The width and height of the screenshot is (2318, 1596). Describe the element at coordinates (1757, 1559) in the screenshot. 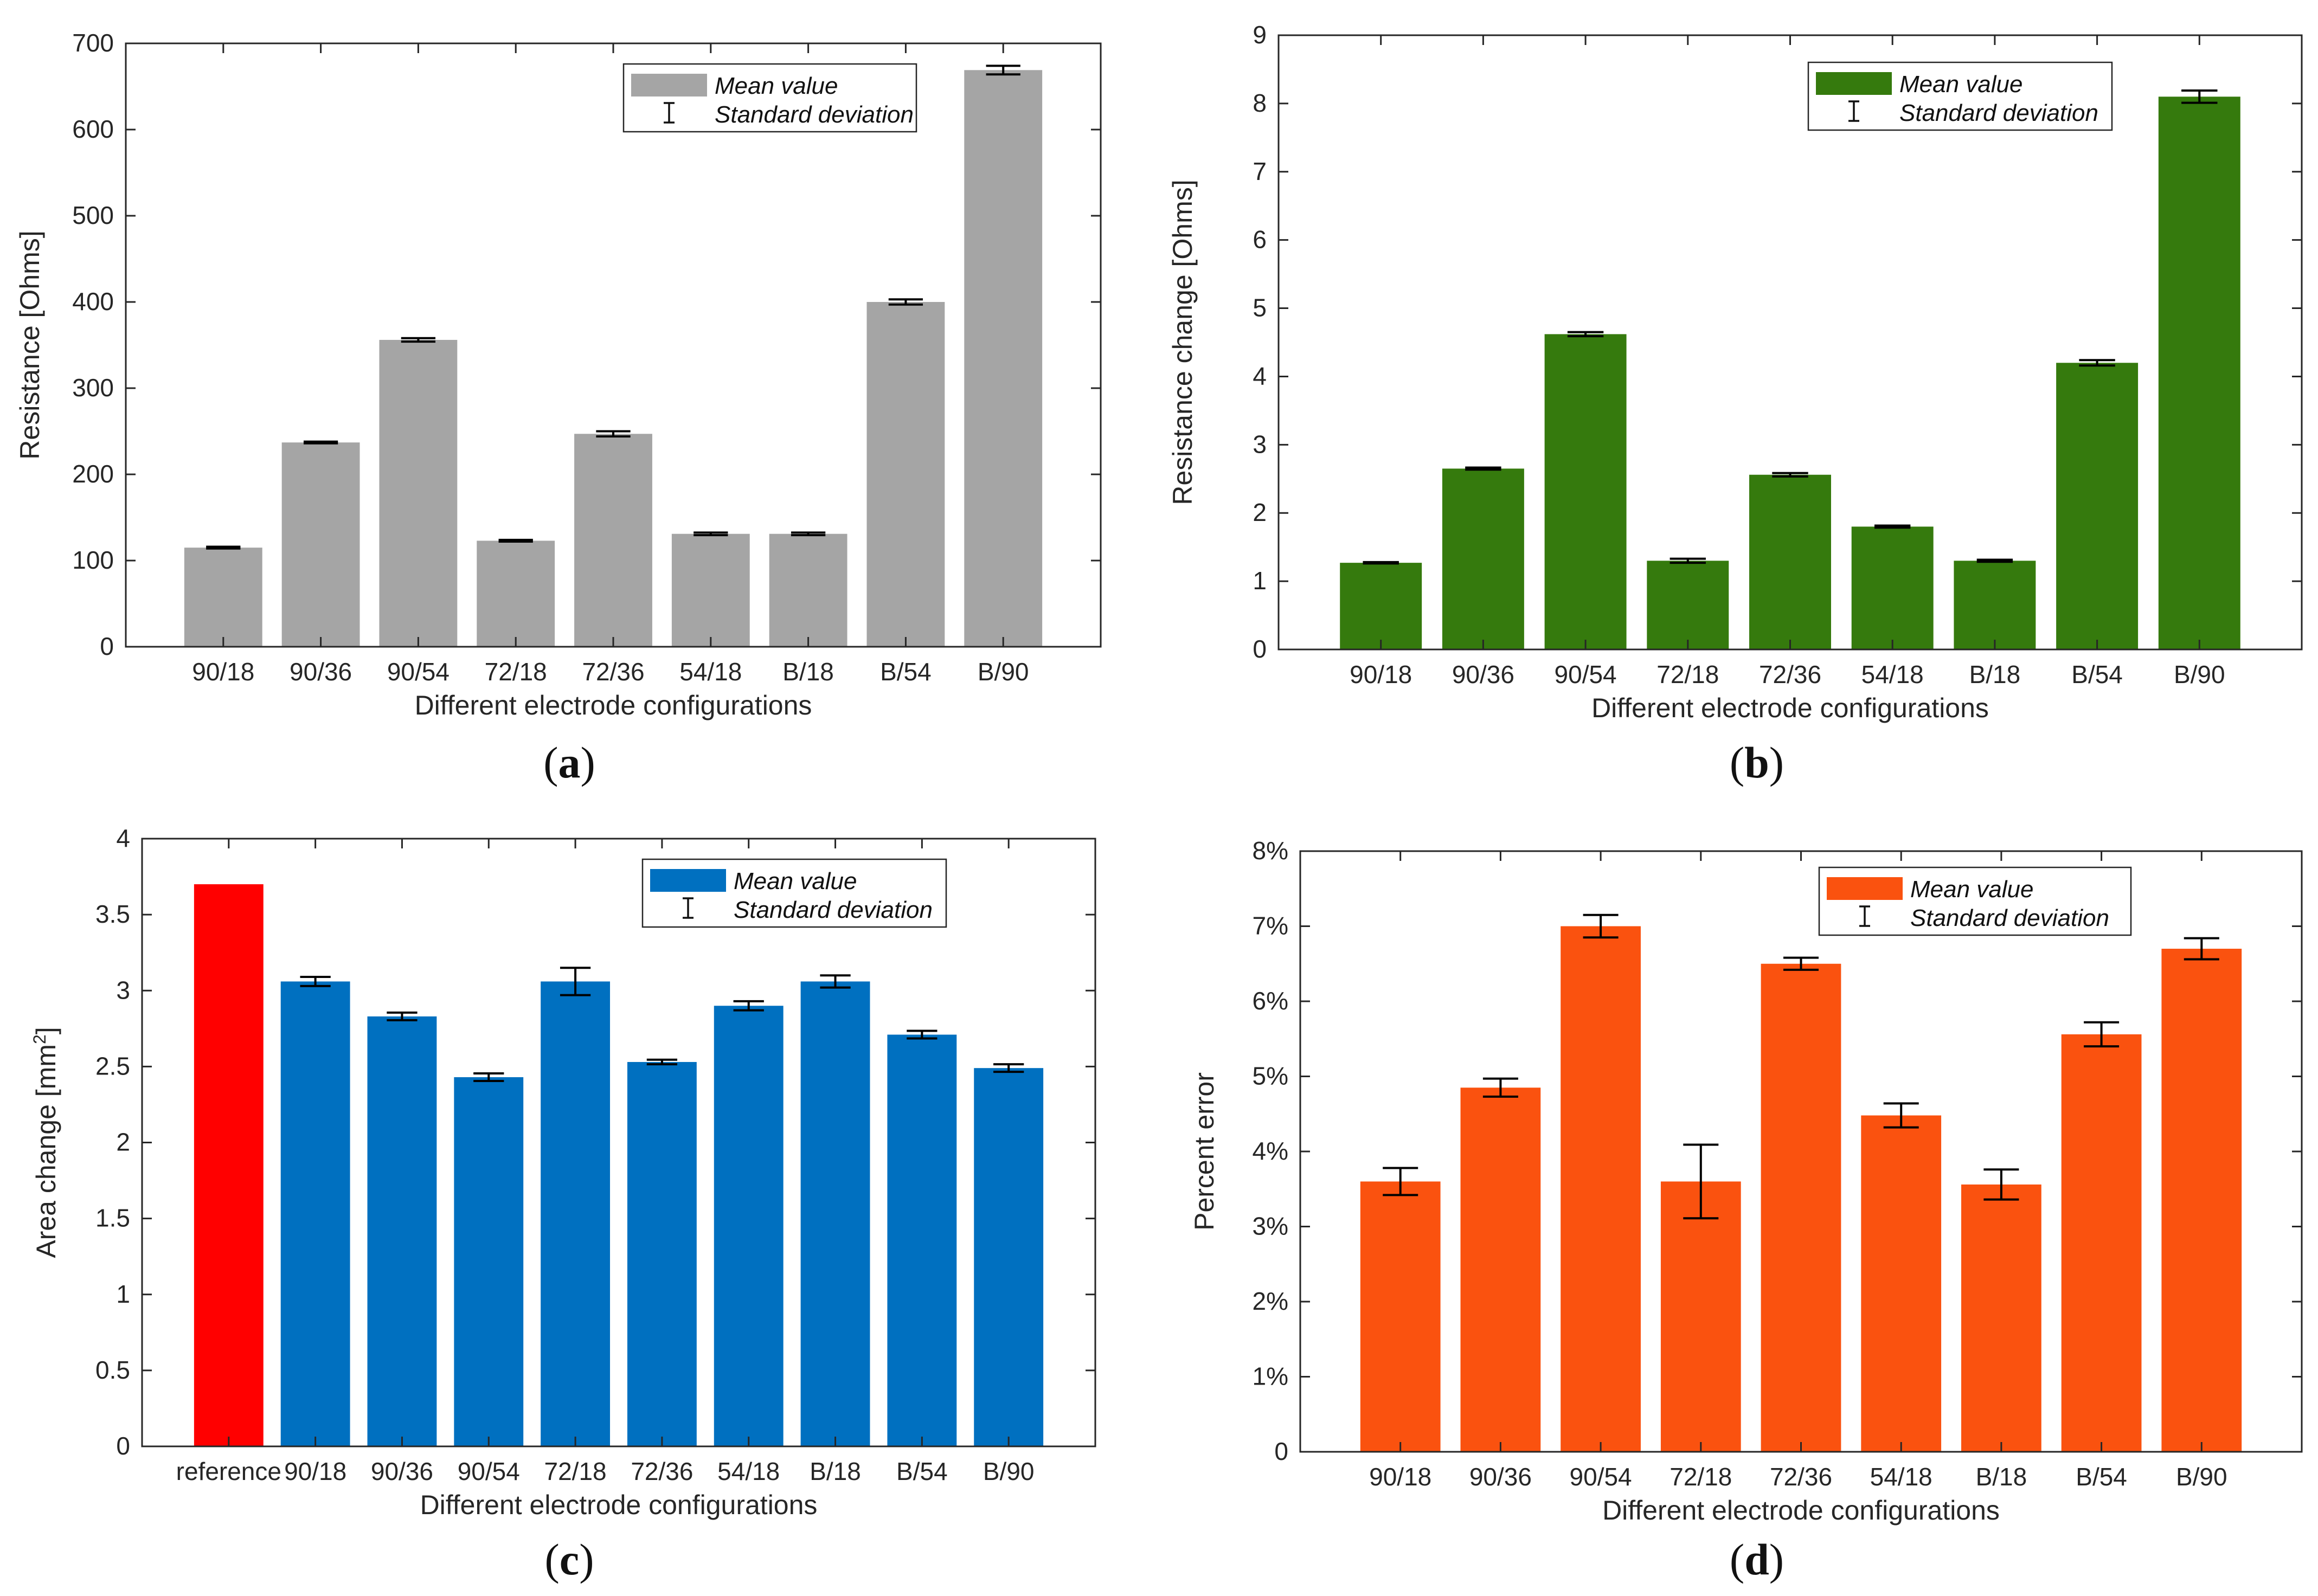

I see `panel-d-label: (d)` at that location.